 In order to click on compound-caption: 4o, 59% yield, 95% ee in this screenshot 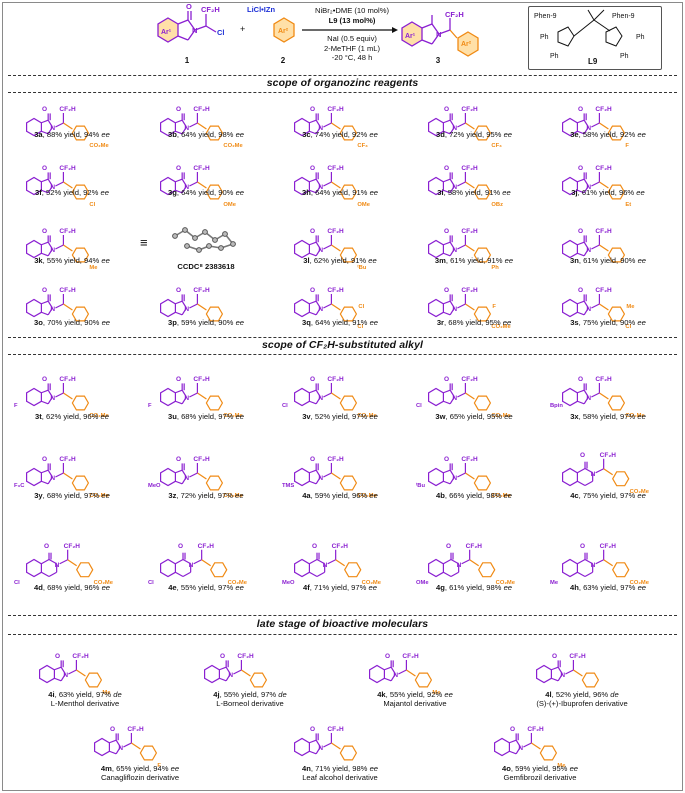, I will do `click(540, 768)`.